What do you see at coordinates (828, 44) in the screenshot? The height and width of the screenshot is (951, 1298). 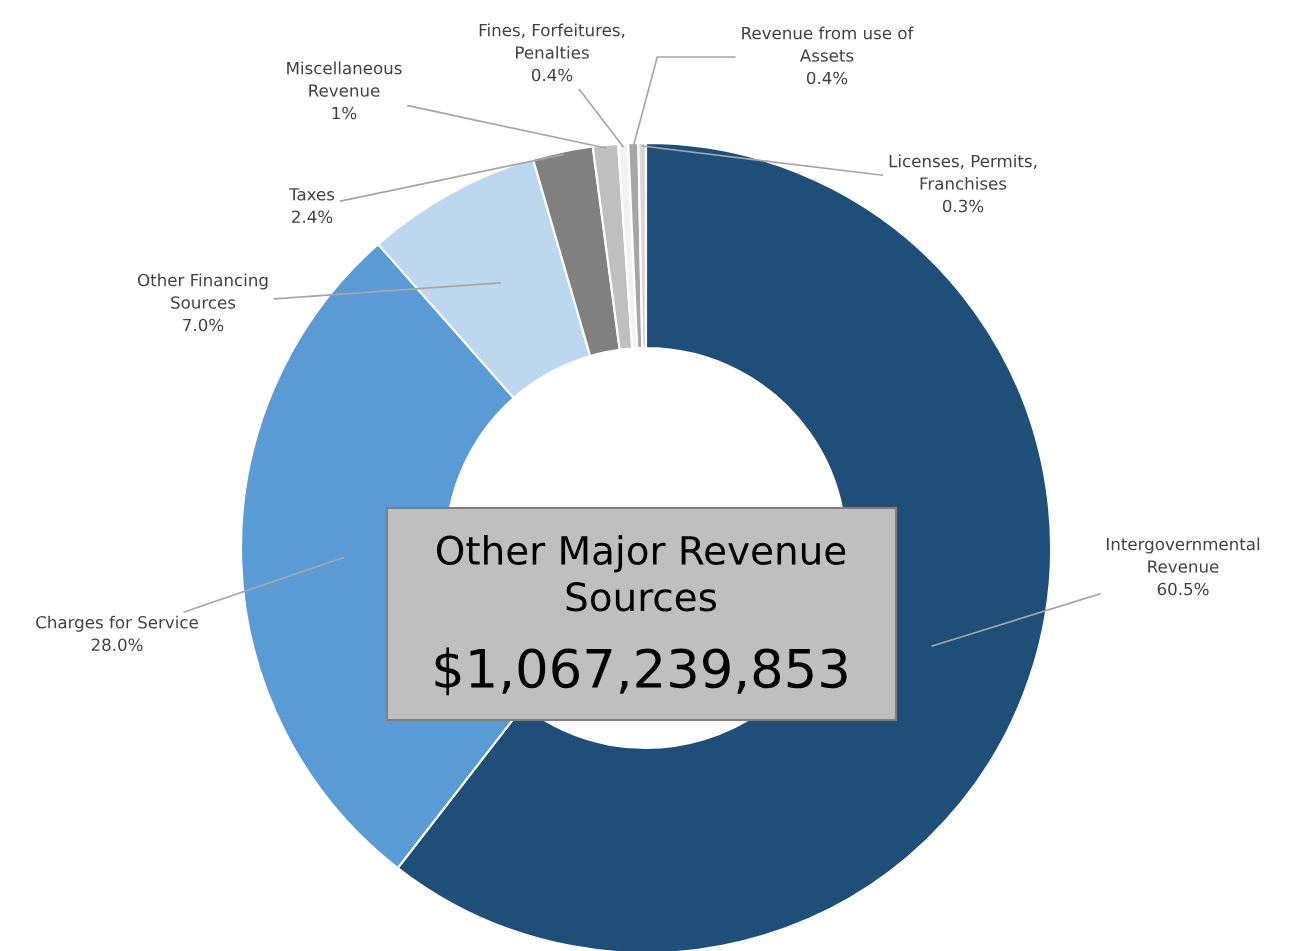 I see `slice-label: Revenue from use of Assets` at bounding box center [828, 44].